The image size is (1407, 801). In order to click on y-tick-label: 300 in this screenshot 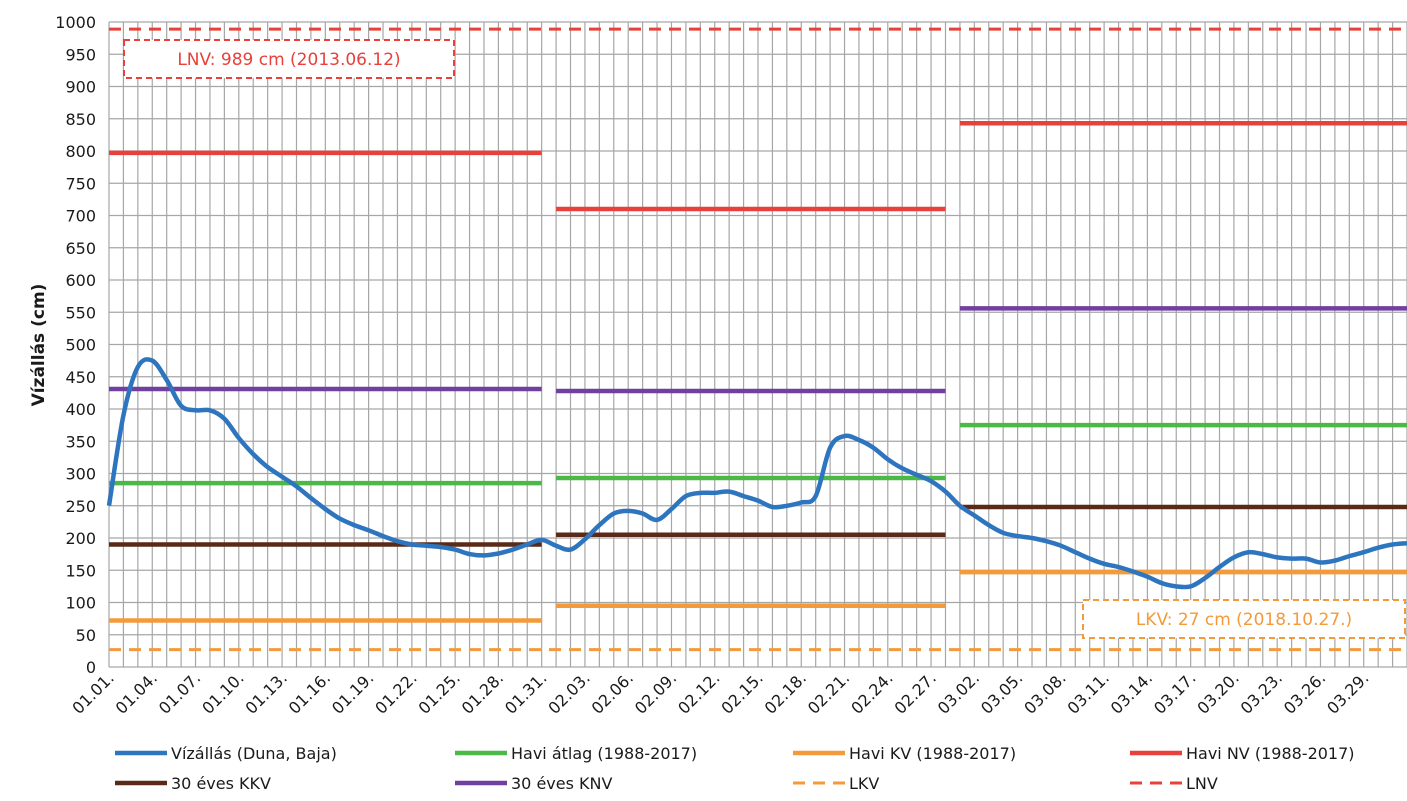, I will do `click(80, 474)`.